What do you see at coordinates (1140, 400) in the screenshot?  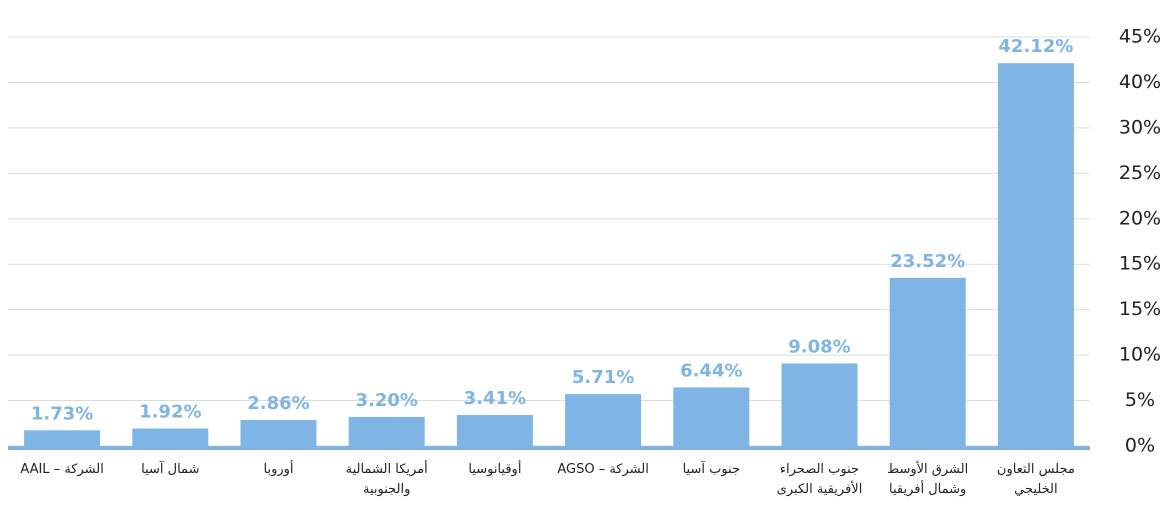 I see `y-tick-label: 5%` at bounding box center [1140, 400].